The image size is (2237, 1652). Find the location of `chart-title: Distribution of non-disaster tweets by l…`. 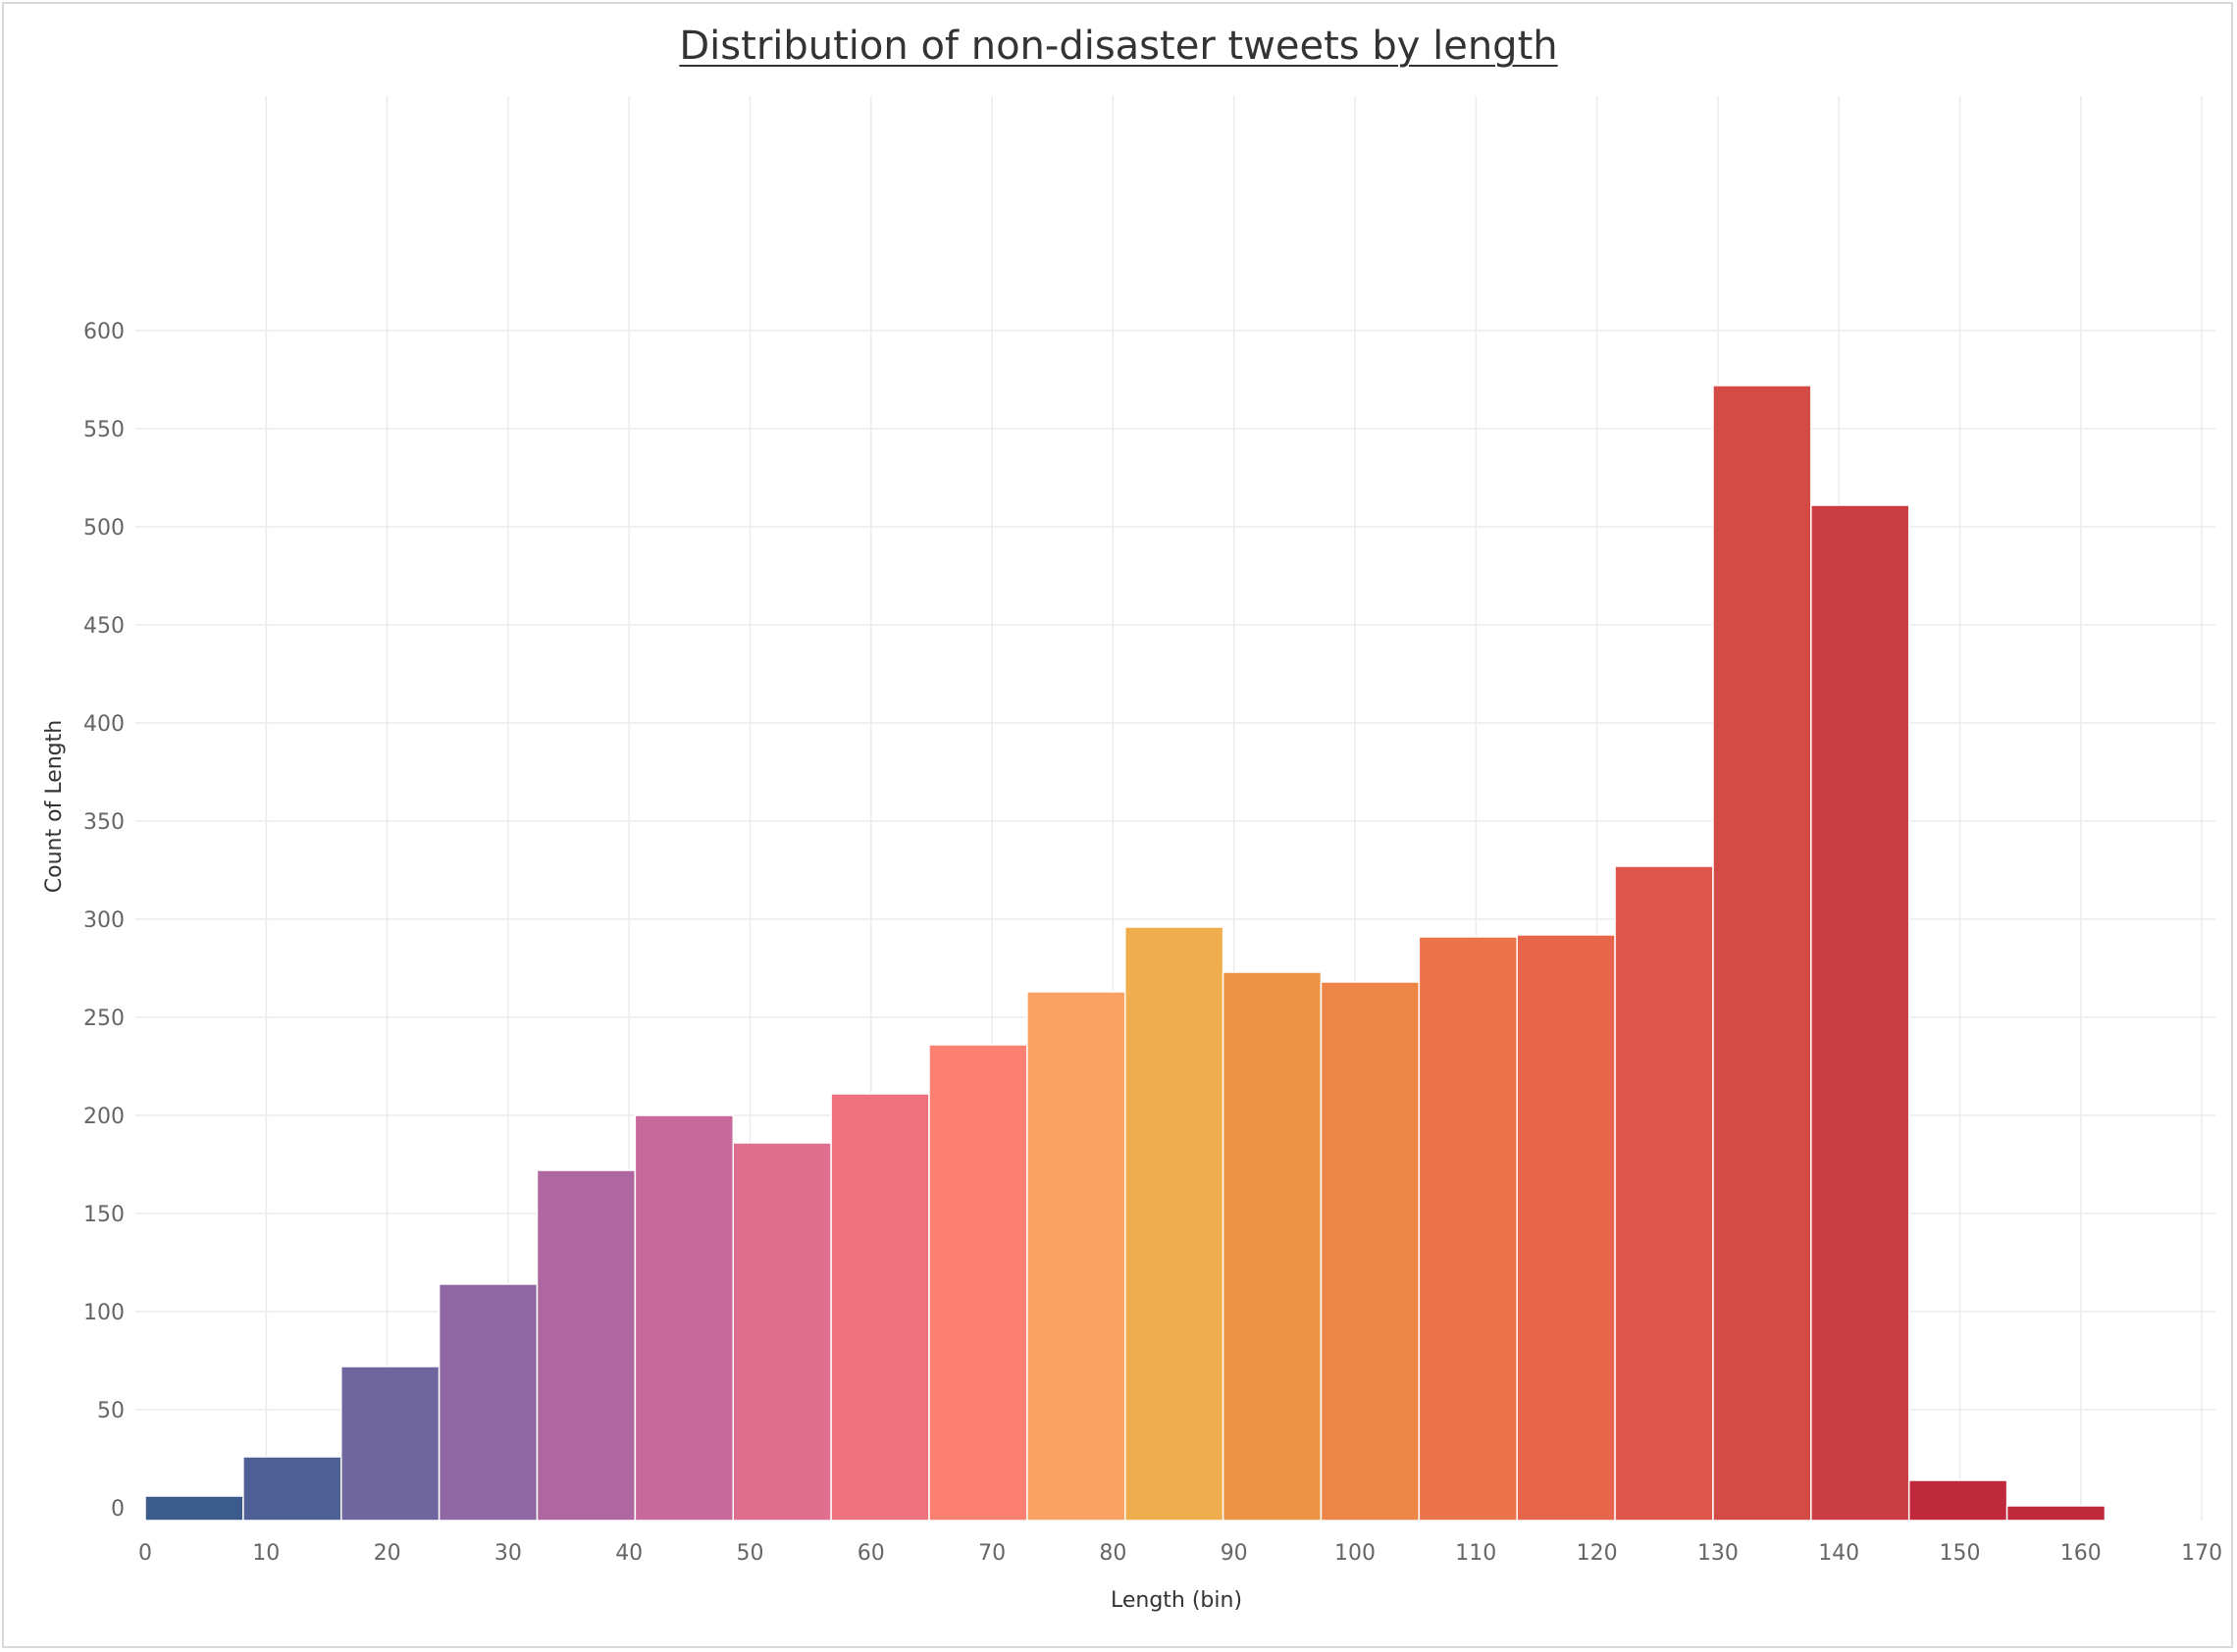

chart-title: Distribution of non-disaster tweets by l… is located at coordinates (1118, 46).